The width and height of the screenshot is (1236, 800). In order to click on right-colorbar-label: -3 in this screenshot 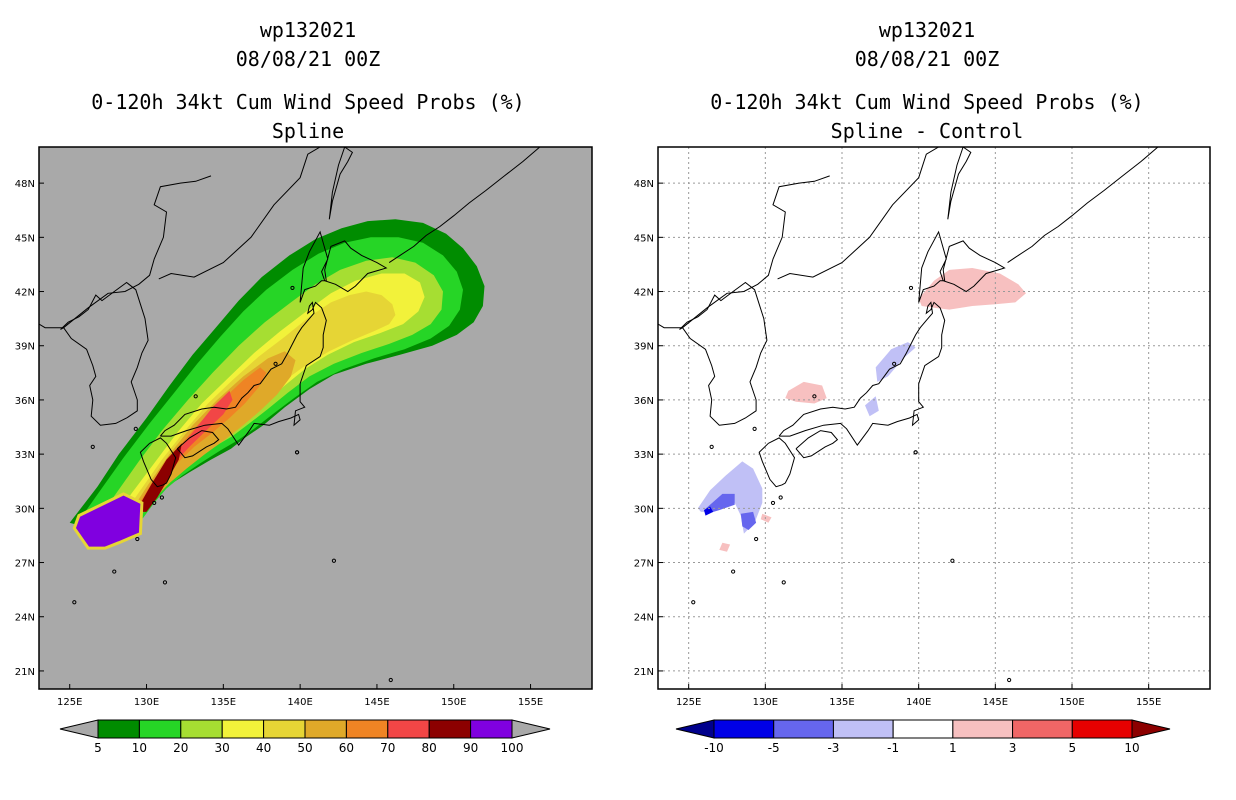, I will do `click(833, 748)`.